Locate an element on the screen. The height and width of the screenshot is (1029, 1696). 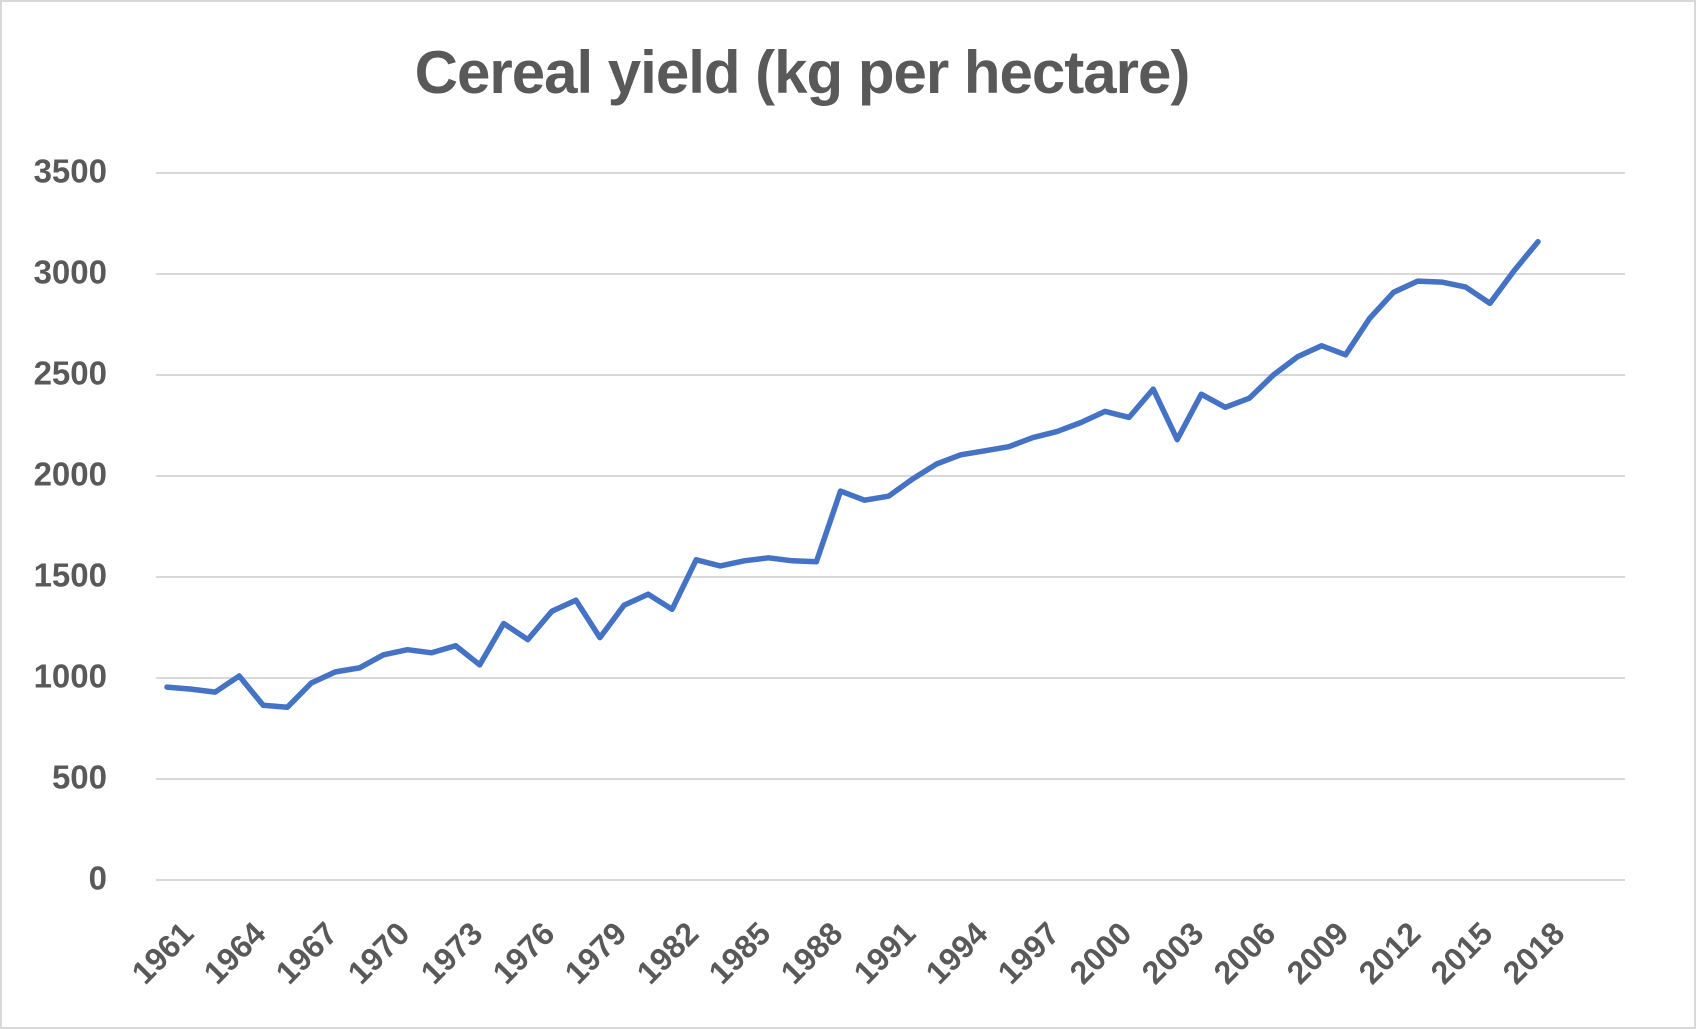
y-axis-tick-label: 2000 is located at coordinates (70, 474).